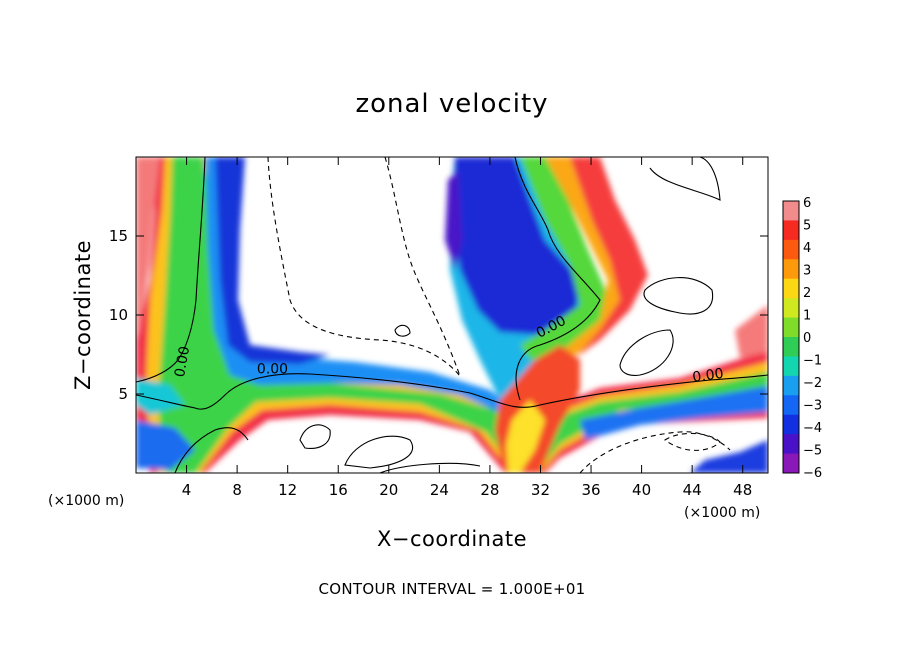 This screenshot has width=904, height=654. I want to click on right-edge-red, so click(751, 331).